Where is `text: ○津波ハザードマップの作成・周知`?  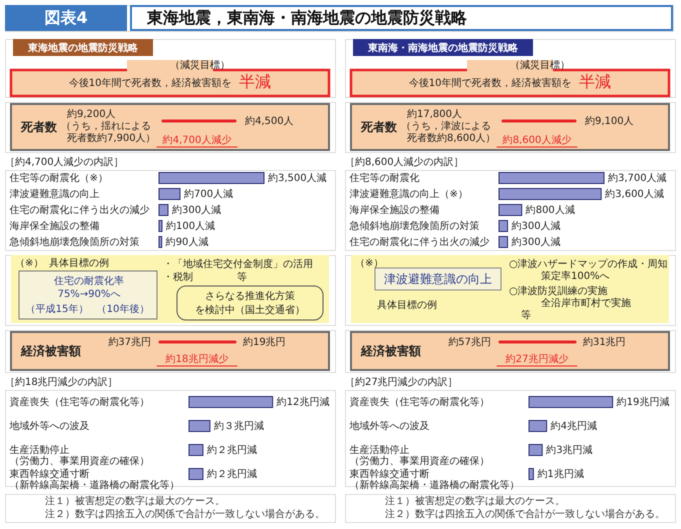
text: ○津波ハザードマップの作成・周知 is located at coordinates (588, 264).